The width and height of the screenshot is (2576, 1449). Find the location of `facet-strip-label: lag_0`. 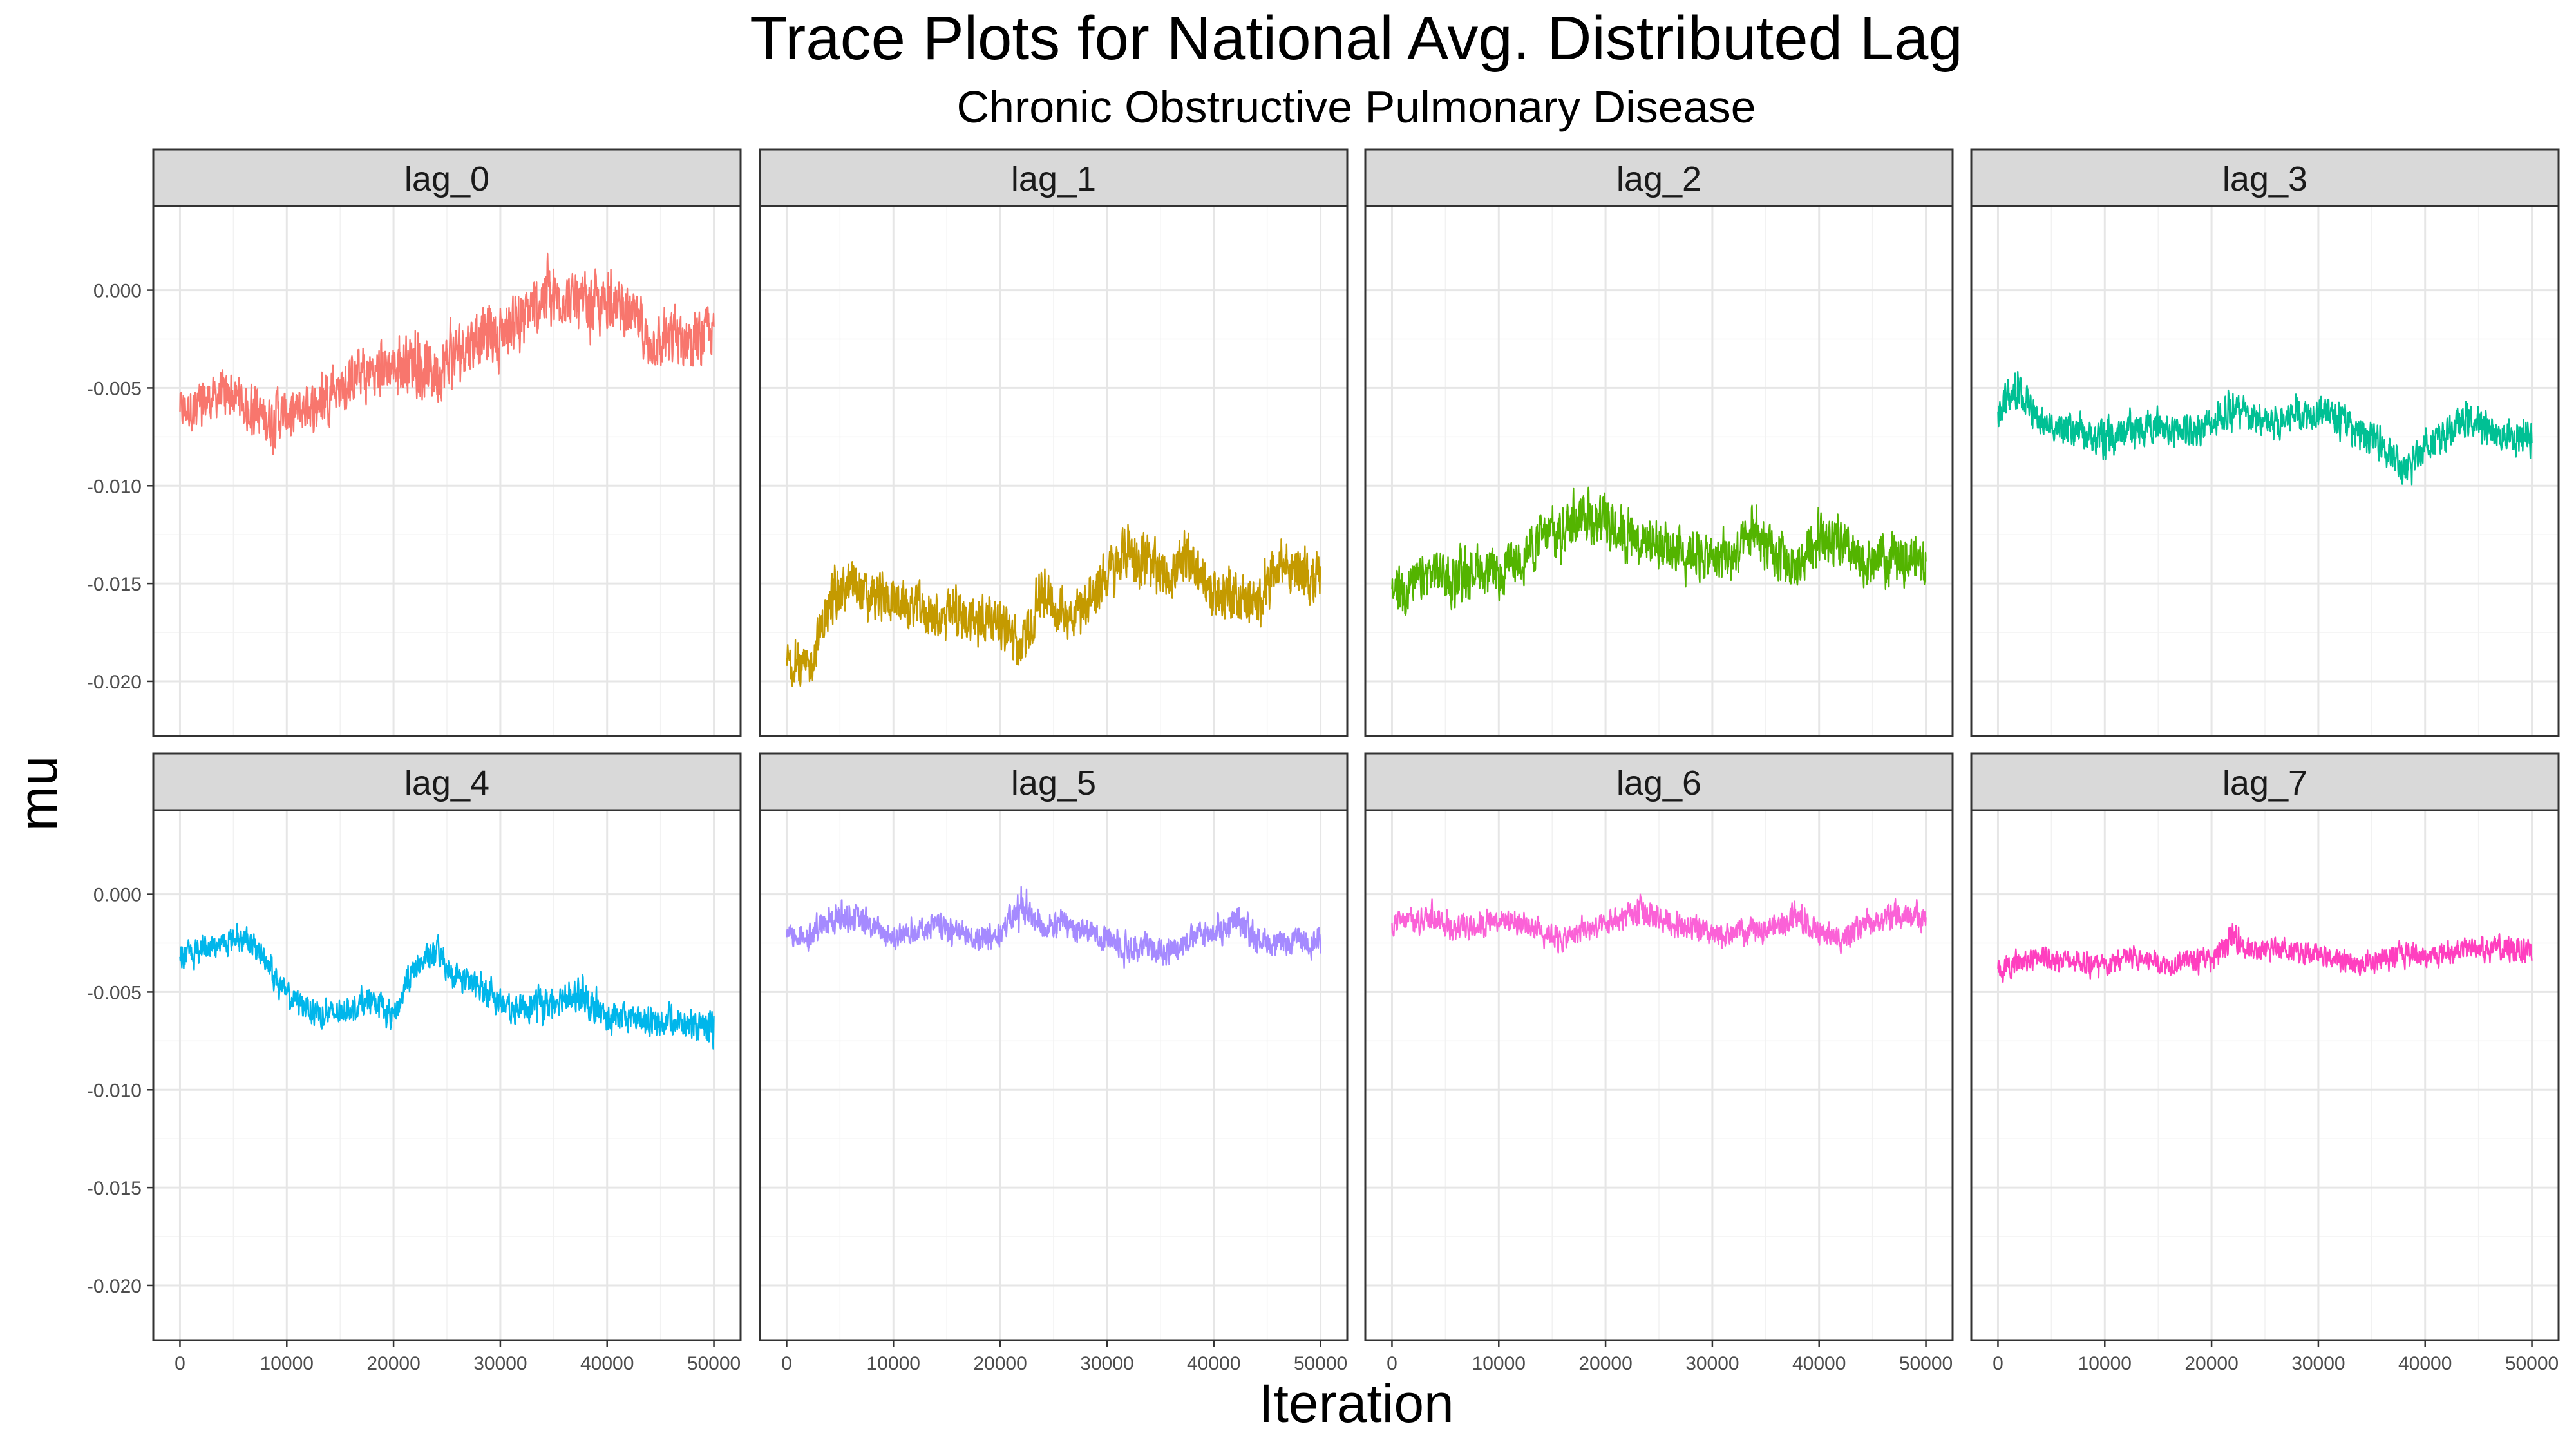

facet-strip-label: lag_0 is located at coordinates (447, 179).